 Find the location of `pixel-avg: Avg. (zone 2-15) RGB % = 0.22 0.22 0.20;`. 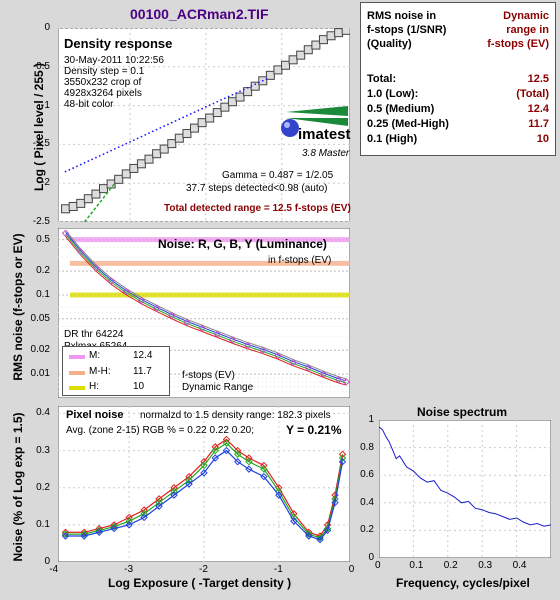

pixel-avg: Avg. (zone 2-15) RGB % = 0.22 0.22 0.20; is located at coordinates (160, 430).